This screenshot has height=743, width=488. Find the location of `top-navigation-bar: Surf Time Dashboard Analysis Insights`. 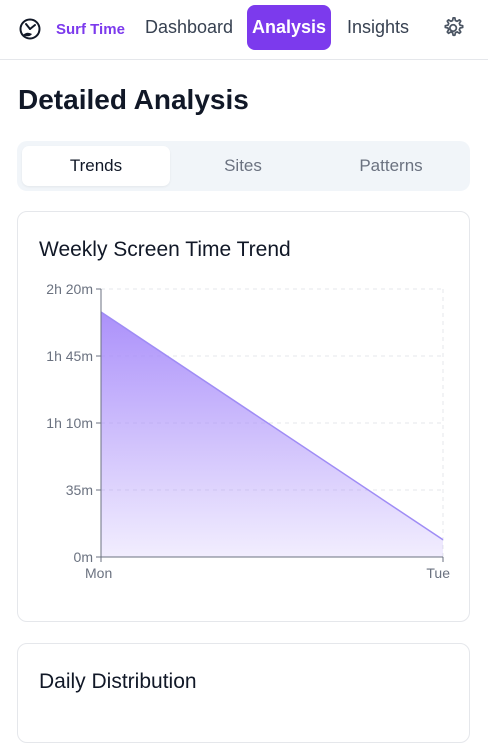

top-navigation-bar: Surf Time Dashboard Analysis Insights is located at coordinates (244, 30).